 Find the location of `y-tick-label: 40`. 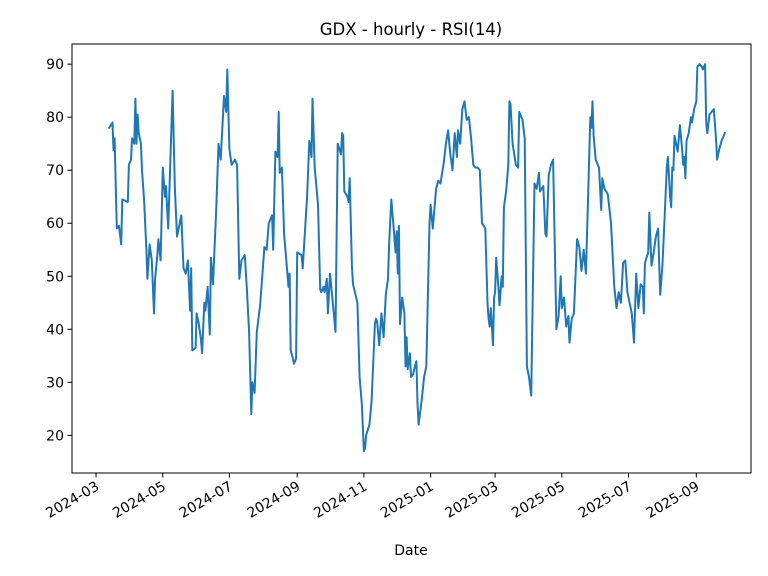

y-tick-label: 40 is located at coordinates (55, 330).